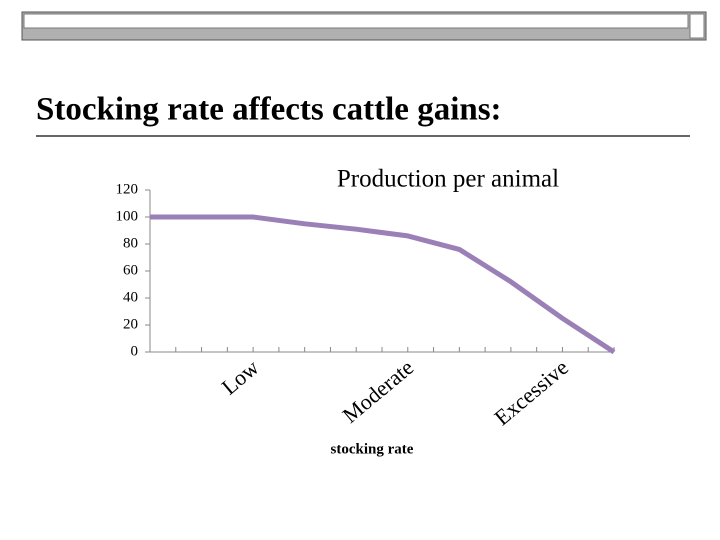  Describe the element at coordinates (697, 26) in the screenshot. I see `top-bar-box` at that location.